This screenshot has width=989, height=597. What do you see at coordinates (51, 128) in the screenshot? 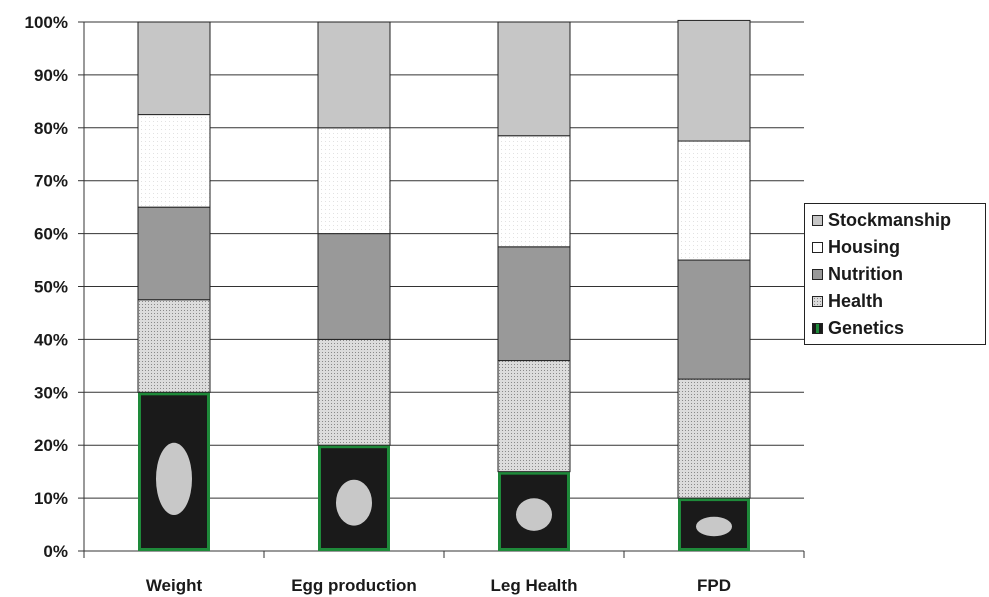
I see `y-tick-label: 80%` at bounding box center [51, 128].